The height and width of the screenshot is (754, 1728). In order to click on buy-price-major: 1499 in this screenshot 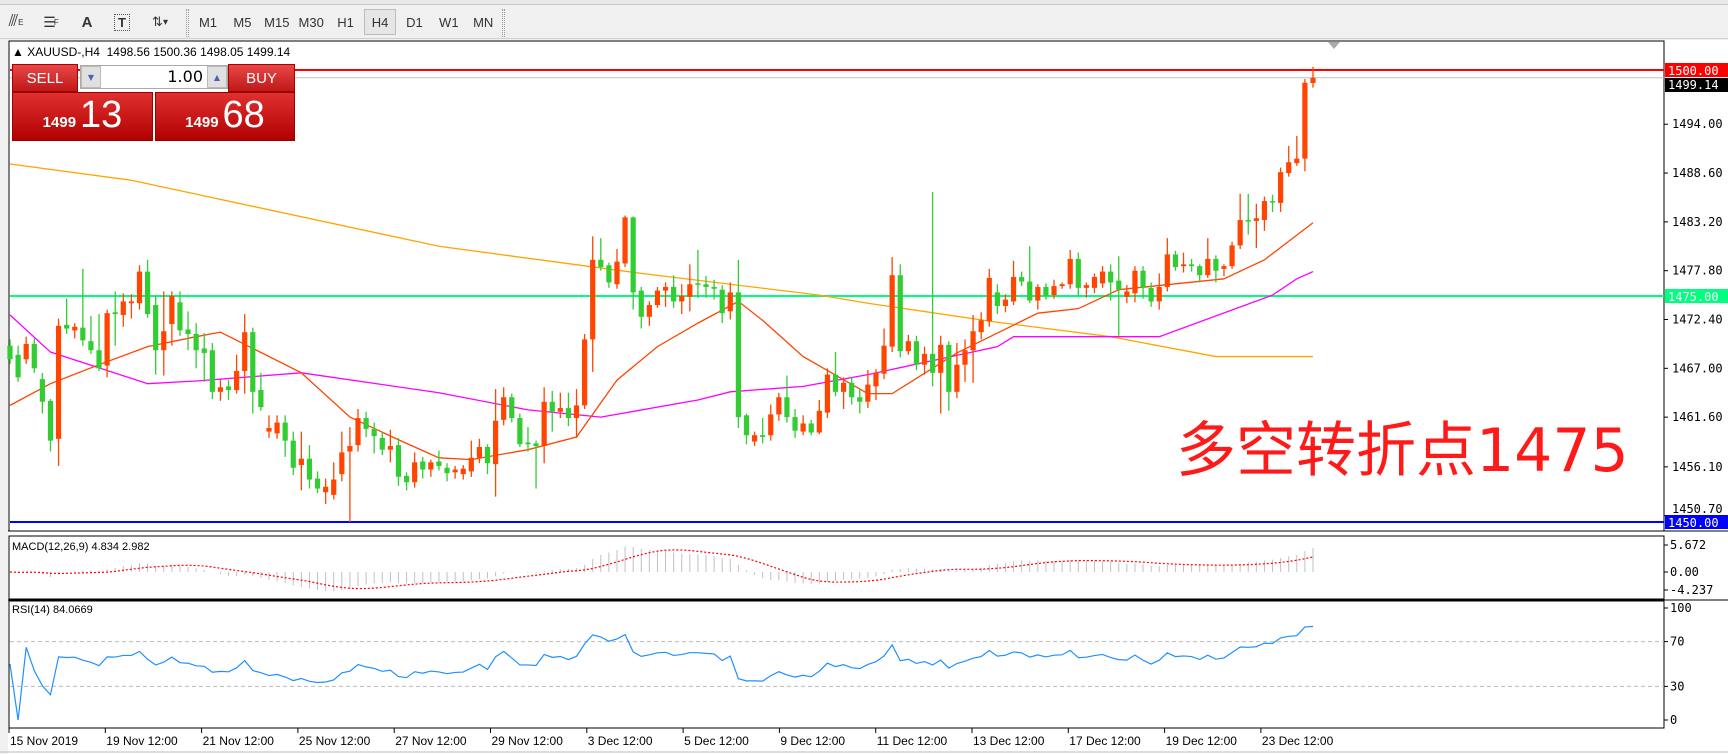, I will do `click(202, 122)`.